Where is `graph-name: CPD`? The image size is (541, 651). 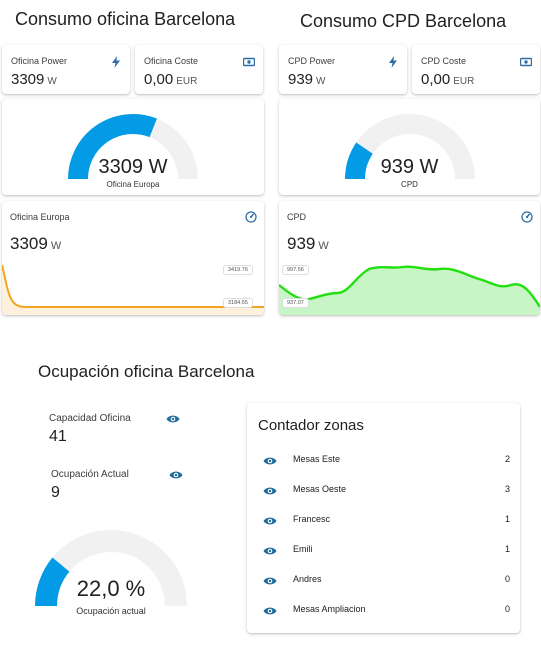
graph-name: CPD is located at coordinates (297, 217).